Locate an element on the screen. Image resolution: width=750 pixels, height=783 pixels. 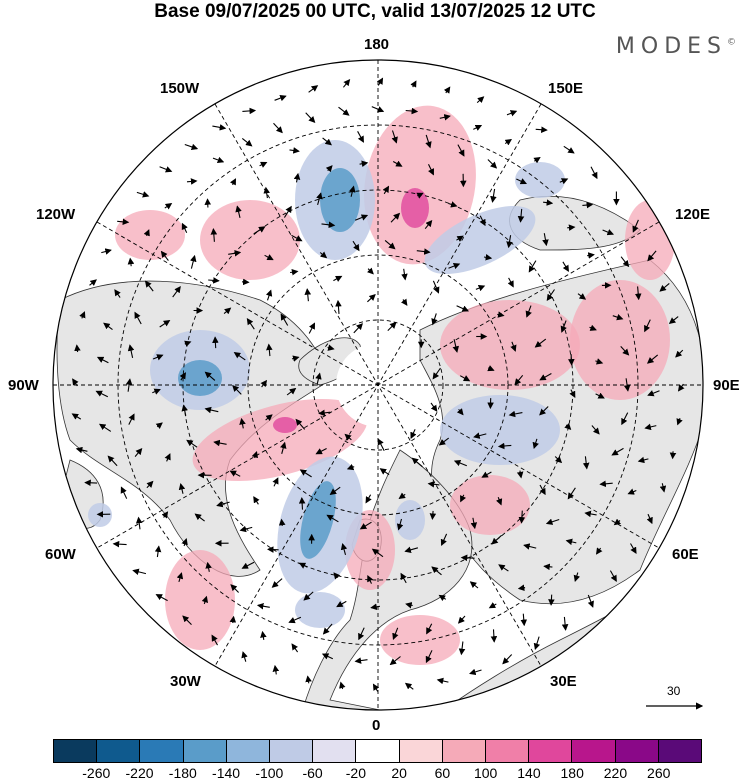
lon-label-120e: 120E is located at coordinates (693, 214).